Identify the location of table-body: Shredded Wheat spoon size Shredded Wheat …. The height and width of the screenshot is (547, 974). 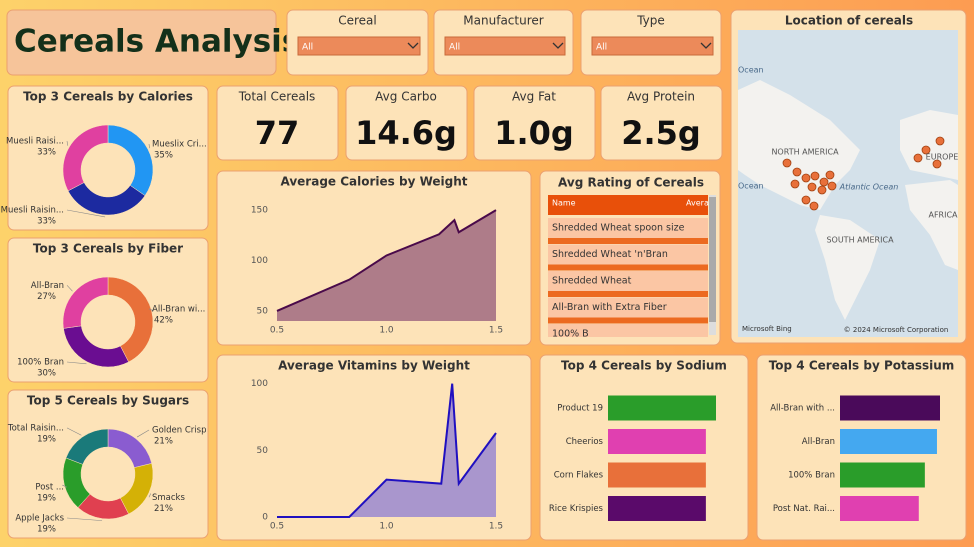
(628, 281).